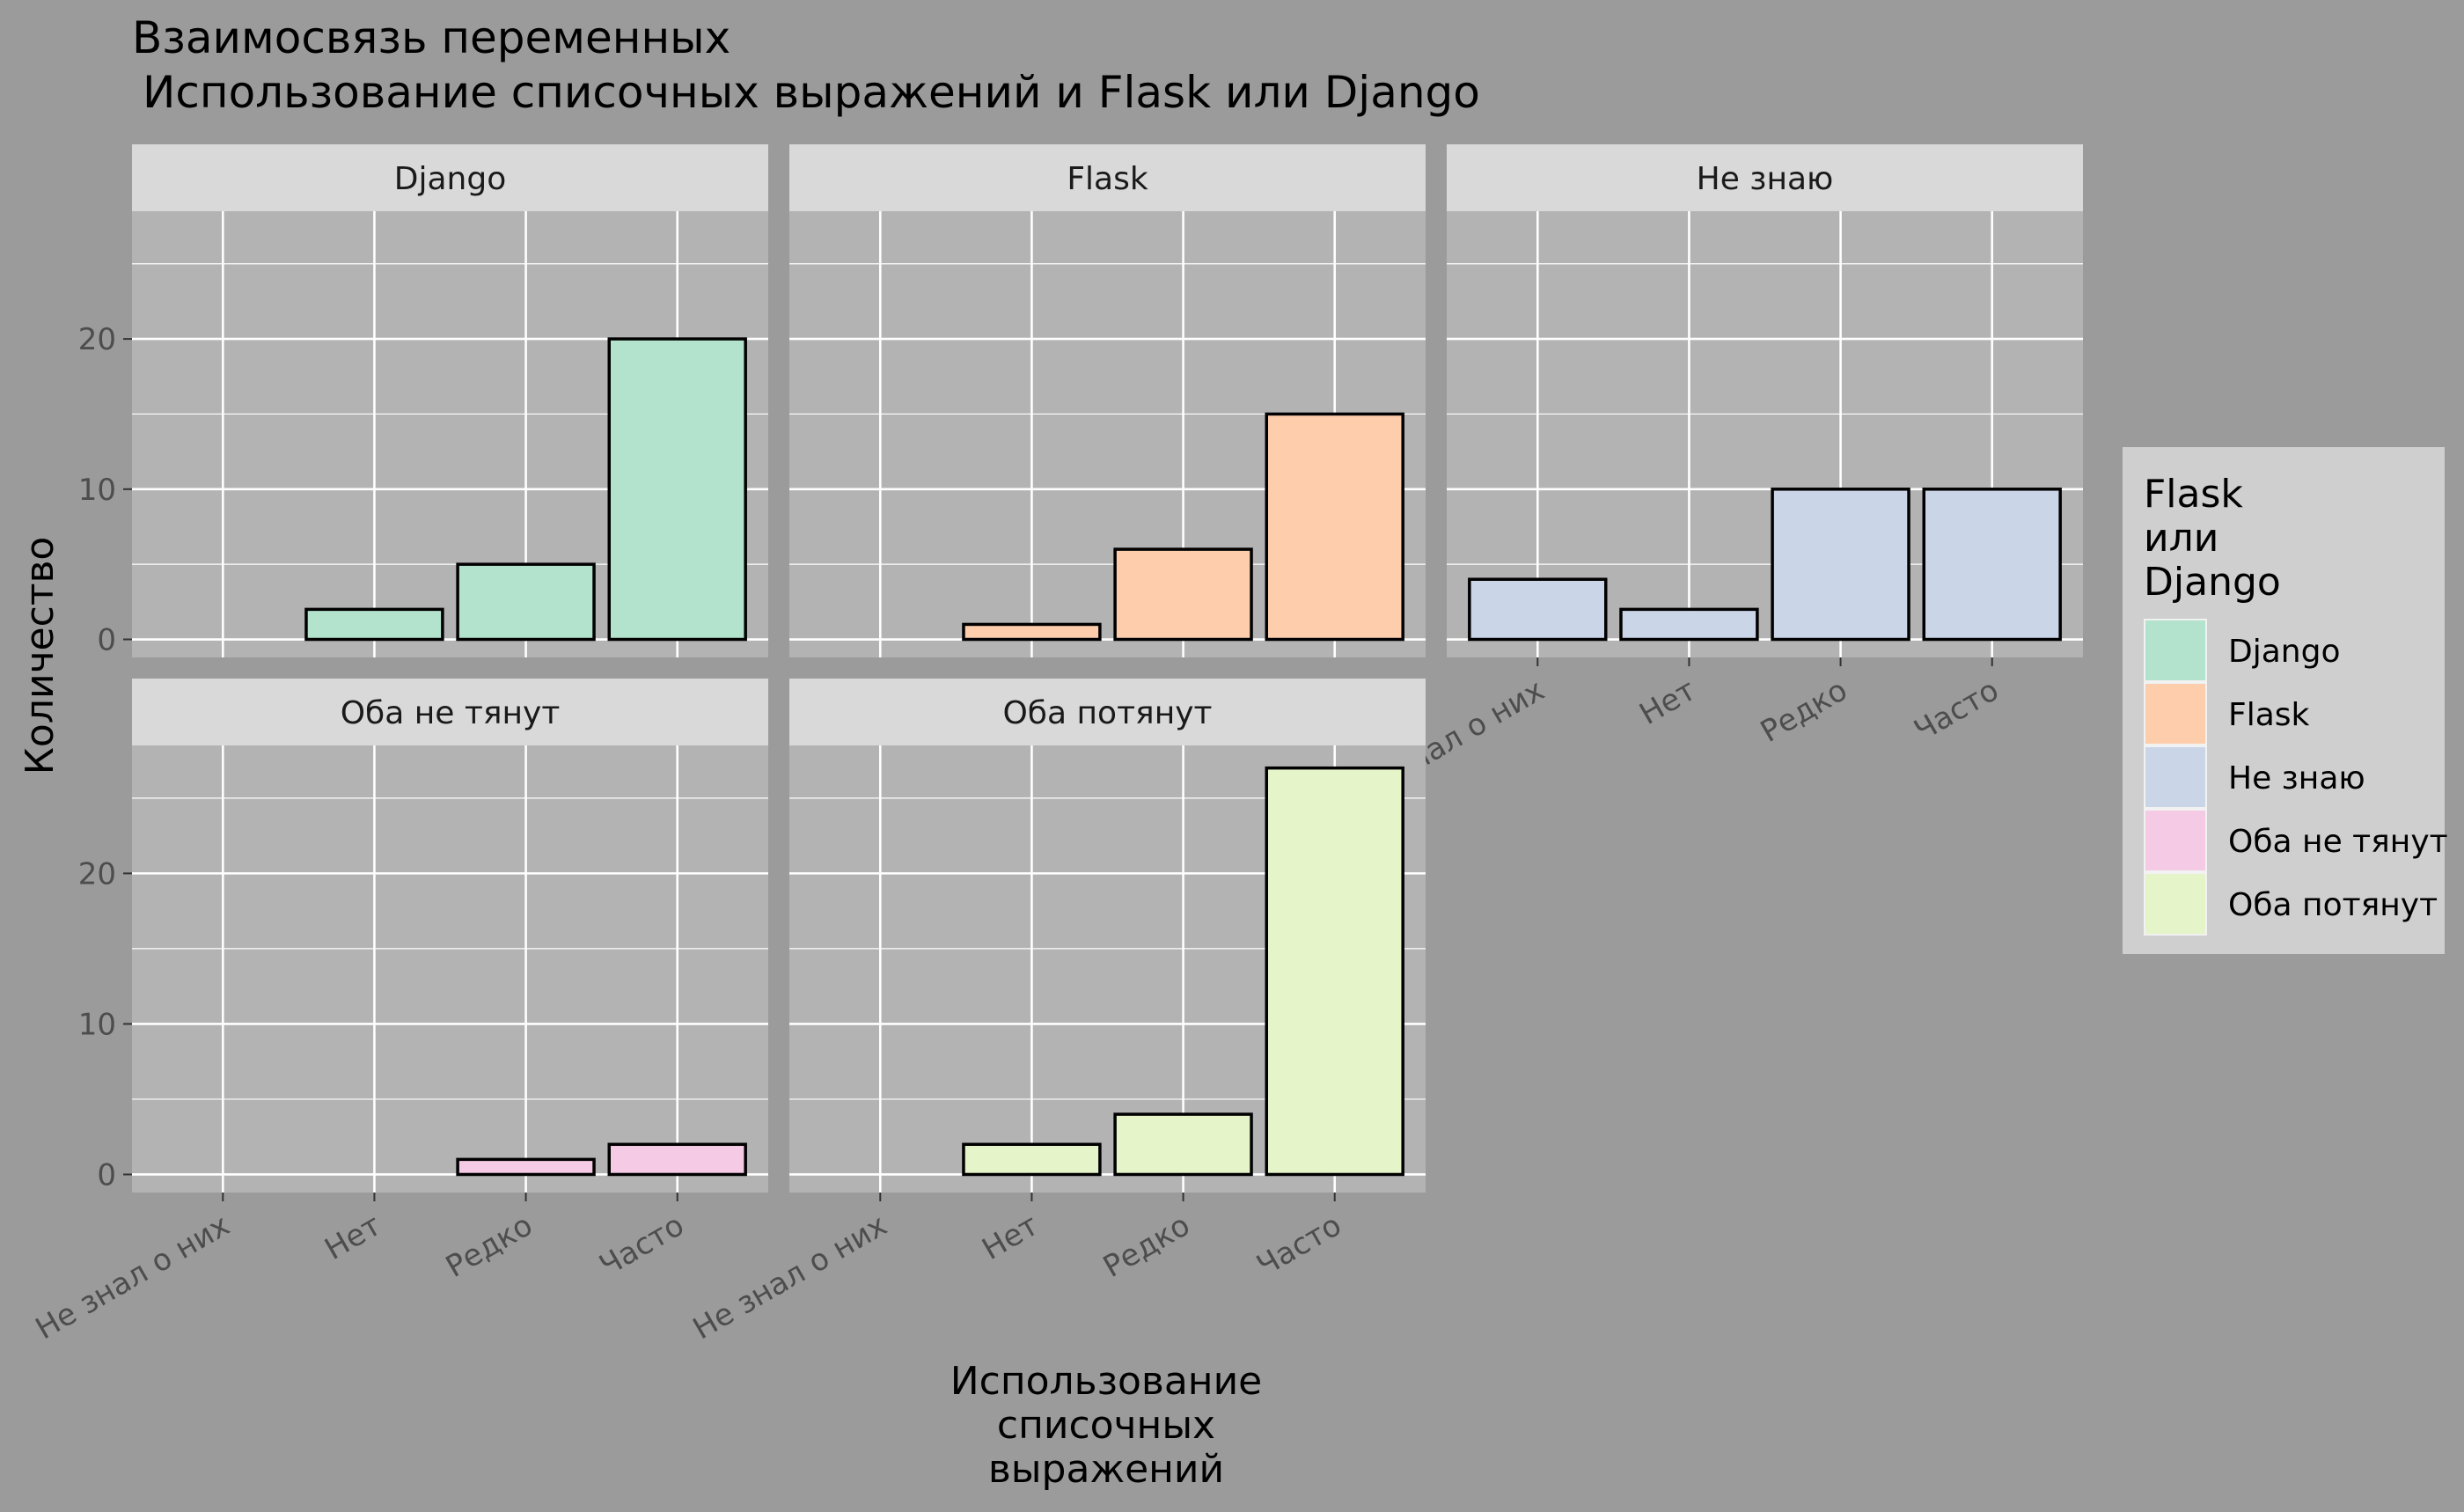  Describe the element at coordinates (2181, 538) in the screenshot. I see `legend-title-line2: или` at that location.